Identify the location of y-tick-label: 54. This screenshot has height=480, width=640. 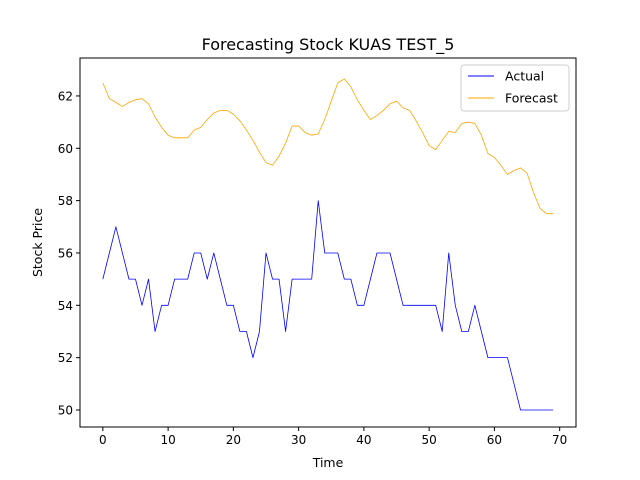
(65, 306).